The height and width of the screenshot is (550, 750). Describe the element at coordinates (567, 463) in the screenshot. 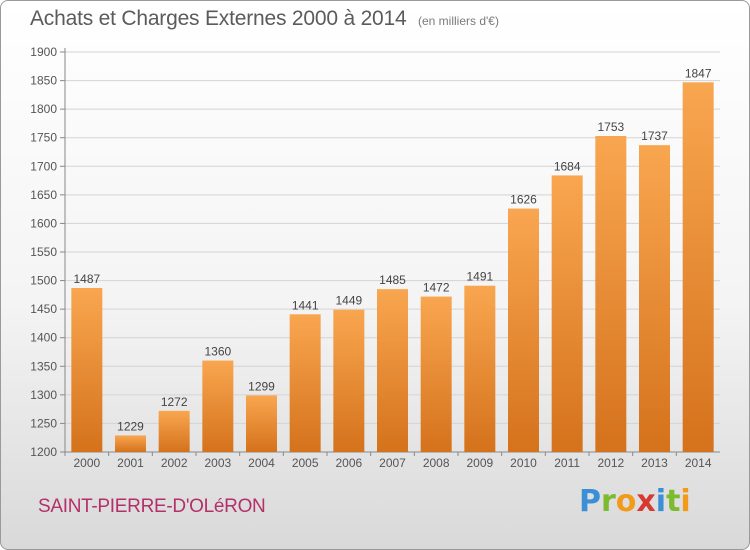

I see `x-tick-label: 2011` at that location.